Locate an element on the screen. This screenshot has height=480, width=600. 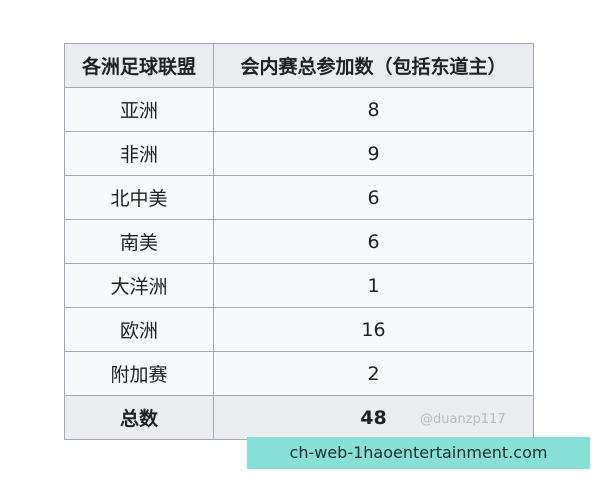
table-row: 北中美 6 is located at coordinates (299, 197).